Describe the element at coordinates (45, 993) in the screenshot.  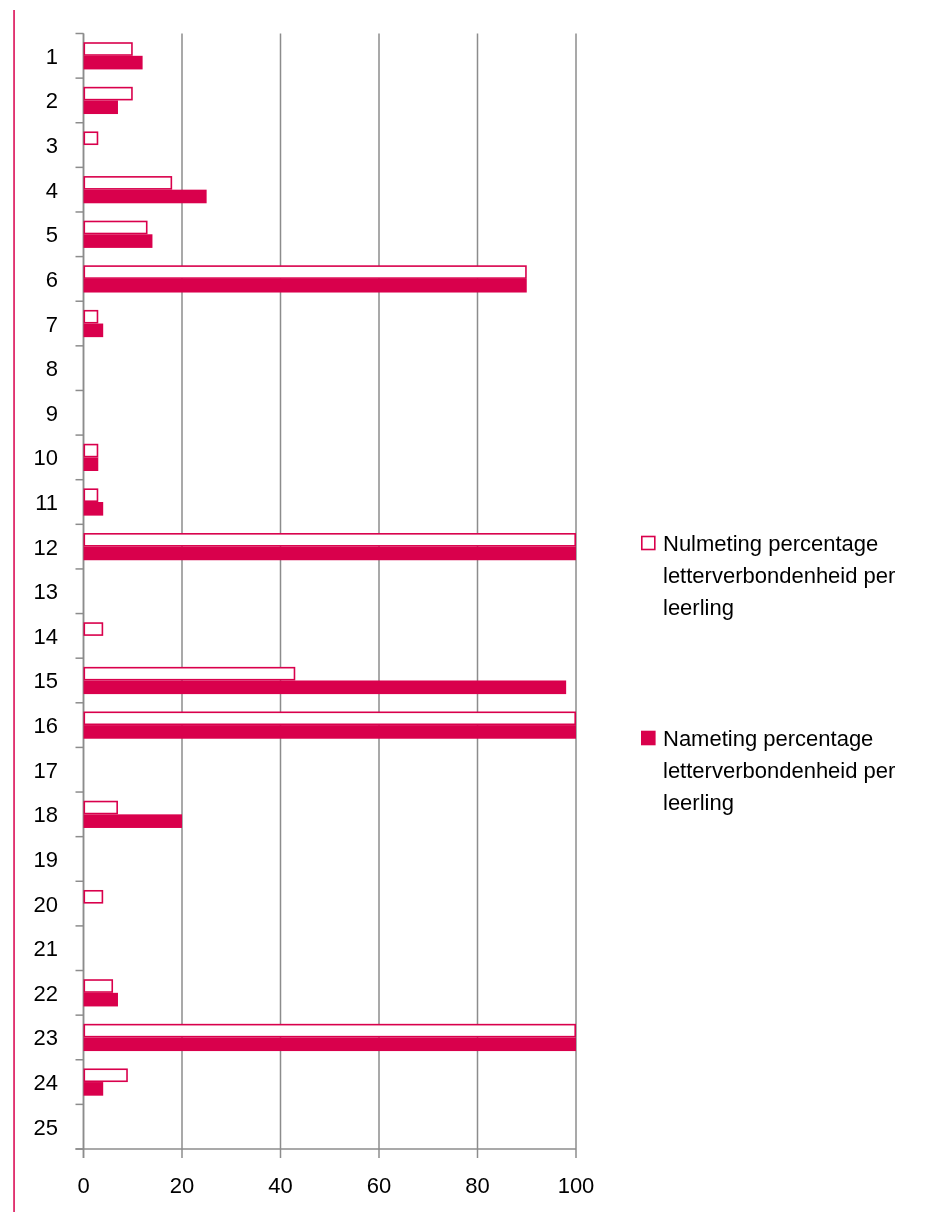
I see `y-tick-label: 22` at that location.